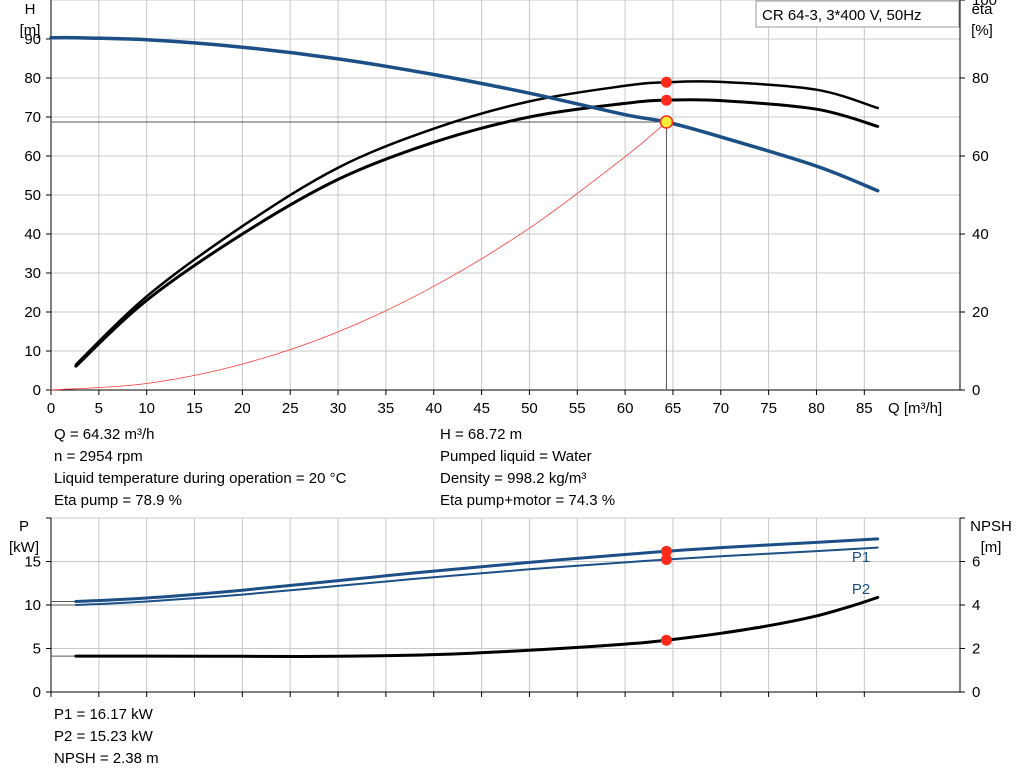 Image resolution: width=1024 pixels, height=781 pixels. Describe the element at coordinates (30, 30) in the screenshot. I see `h-axis-unit: [m]` at that location.